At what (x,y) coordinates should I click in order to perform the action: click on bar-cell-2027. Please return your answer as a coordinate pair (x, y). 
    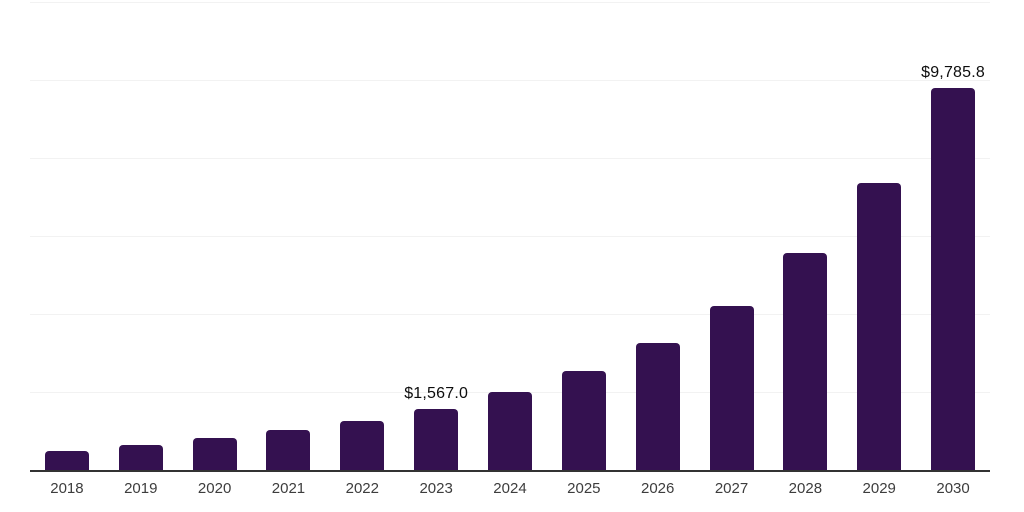
    Looking at the image, I should click on (732, 236).